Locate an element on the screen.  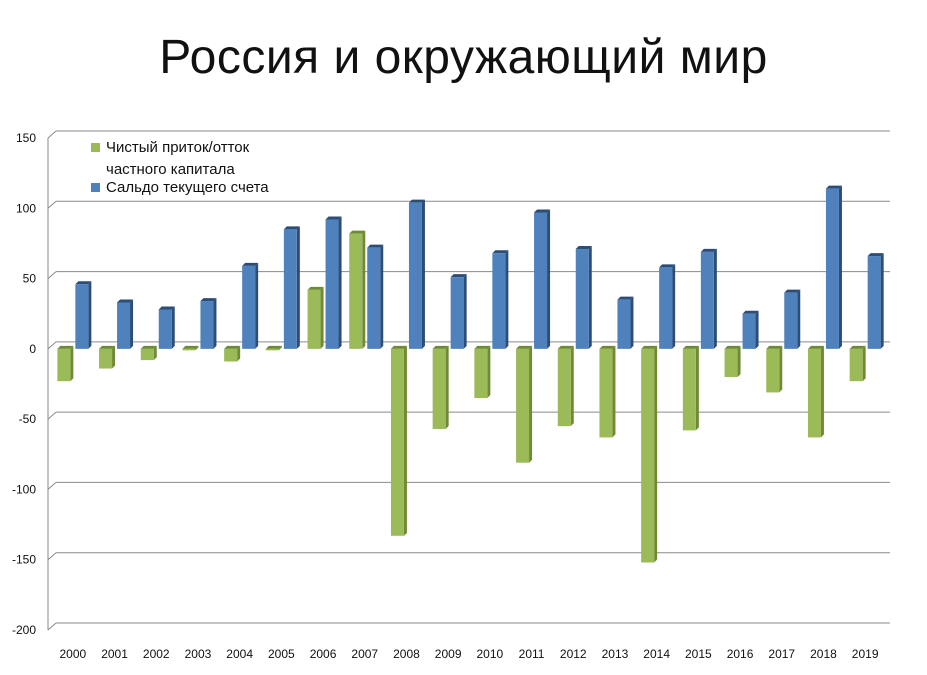
y-tick-label: -100 is located at coordinates (24, 489).